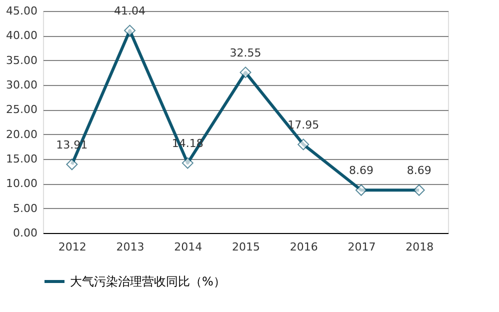 The width and height of the screenshot is (499, 312). What do you see at coordinates (148, 281) in the screenshot?
I see `legend-label: 大气污染治理营收同比（%）` at bounding box center [148, 281].